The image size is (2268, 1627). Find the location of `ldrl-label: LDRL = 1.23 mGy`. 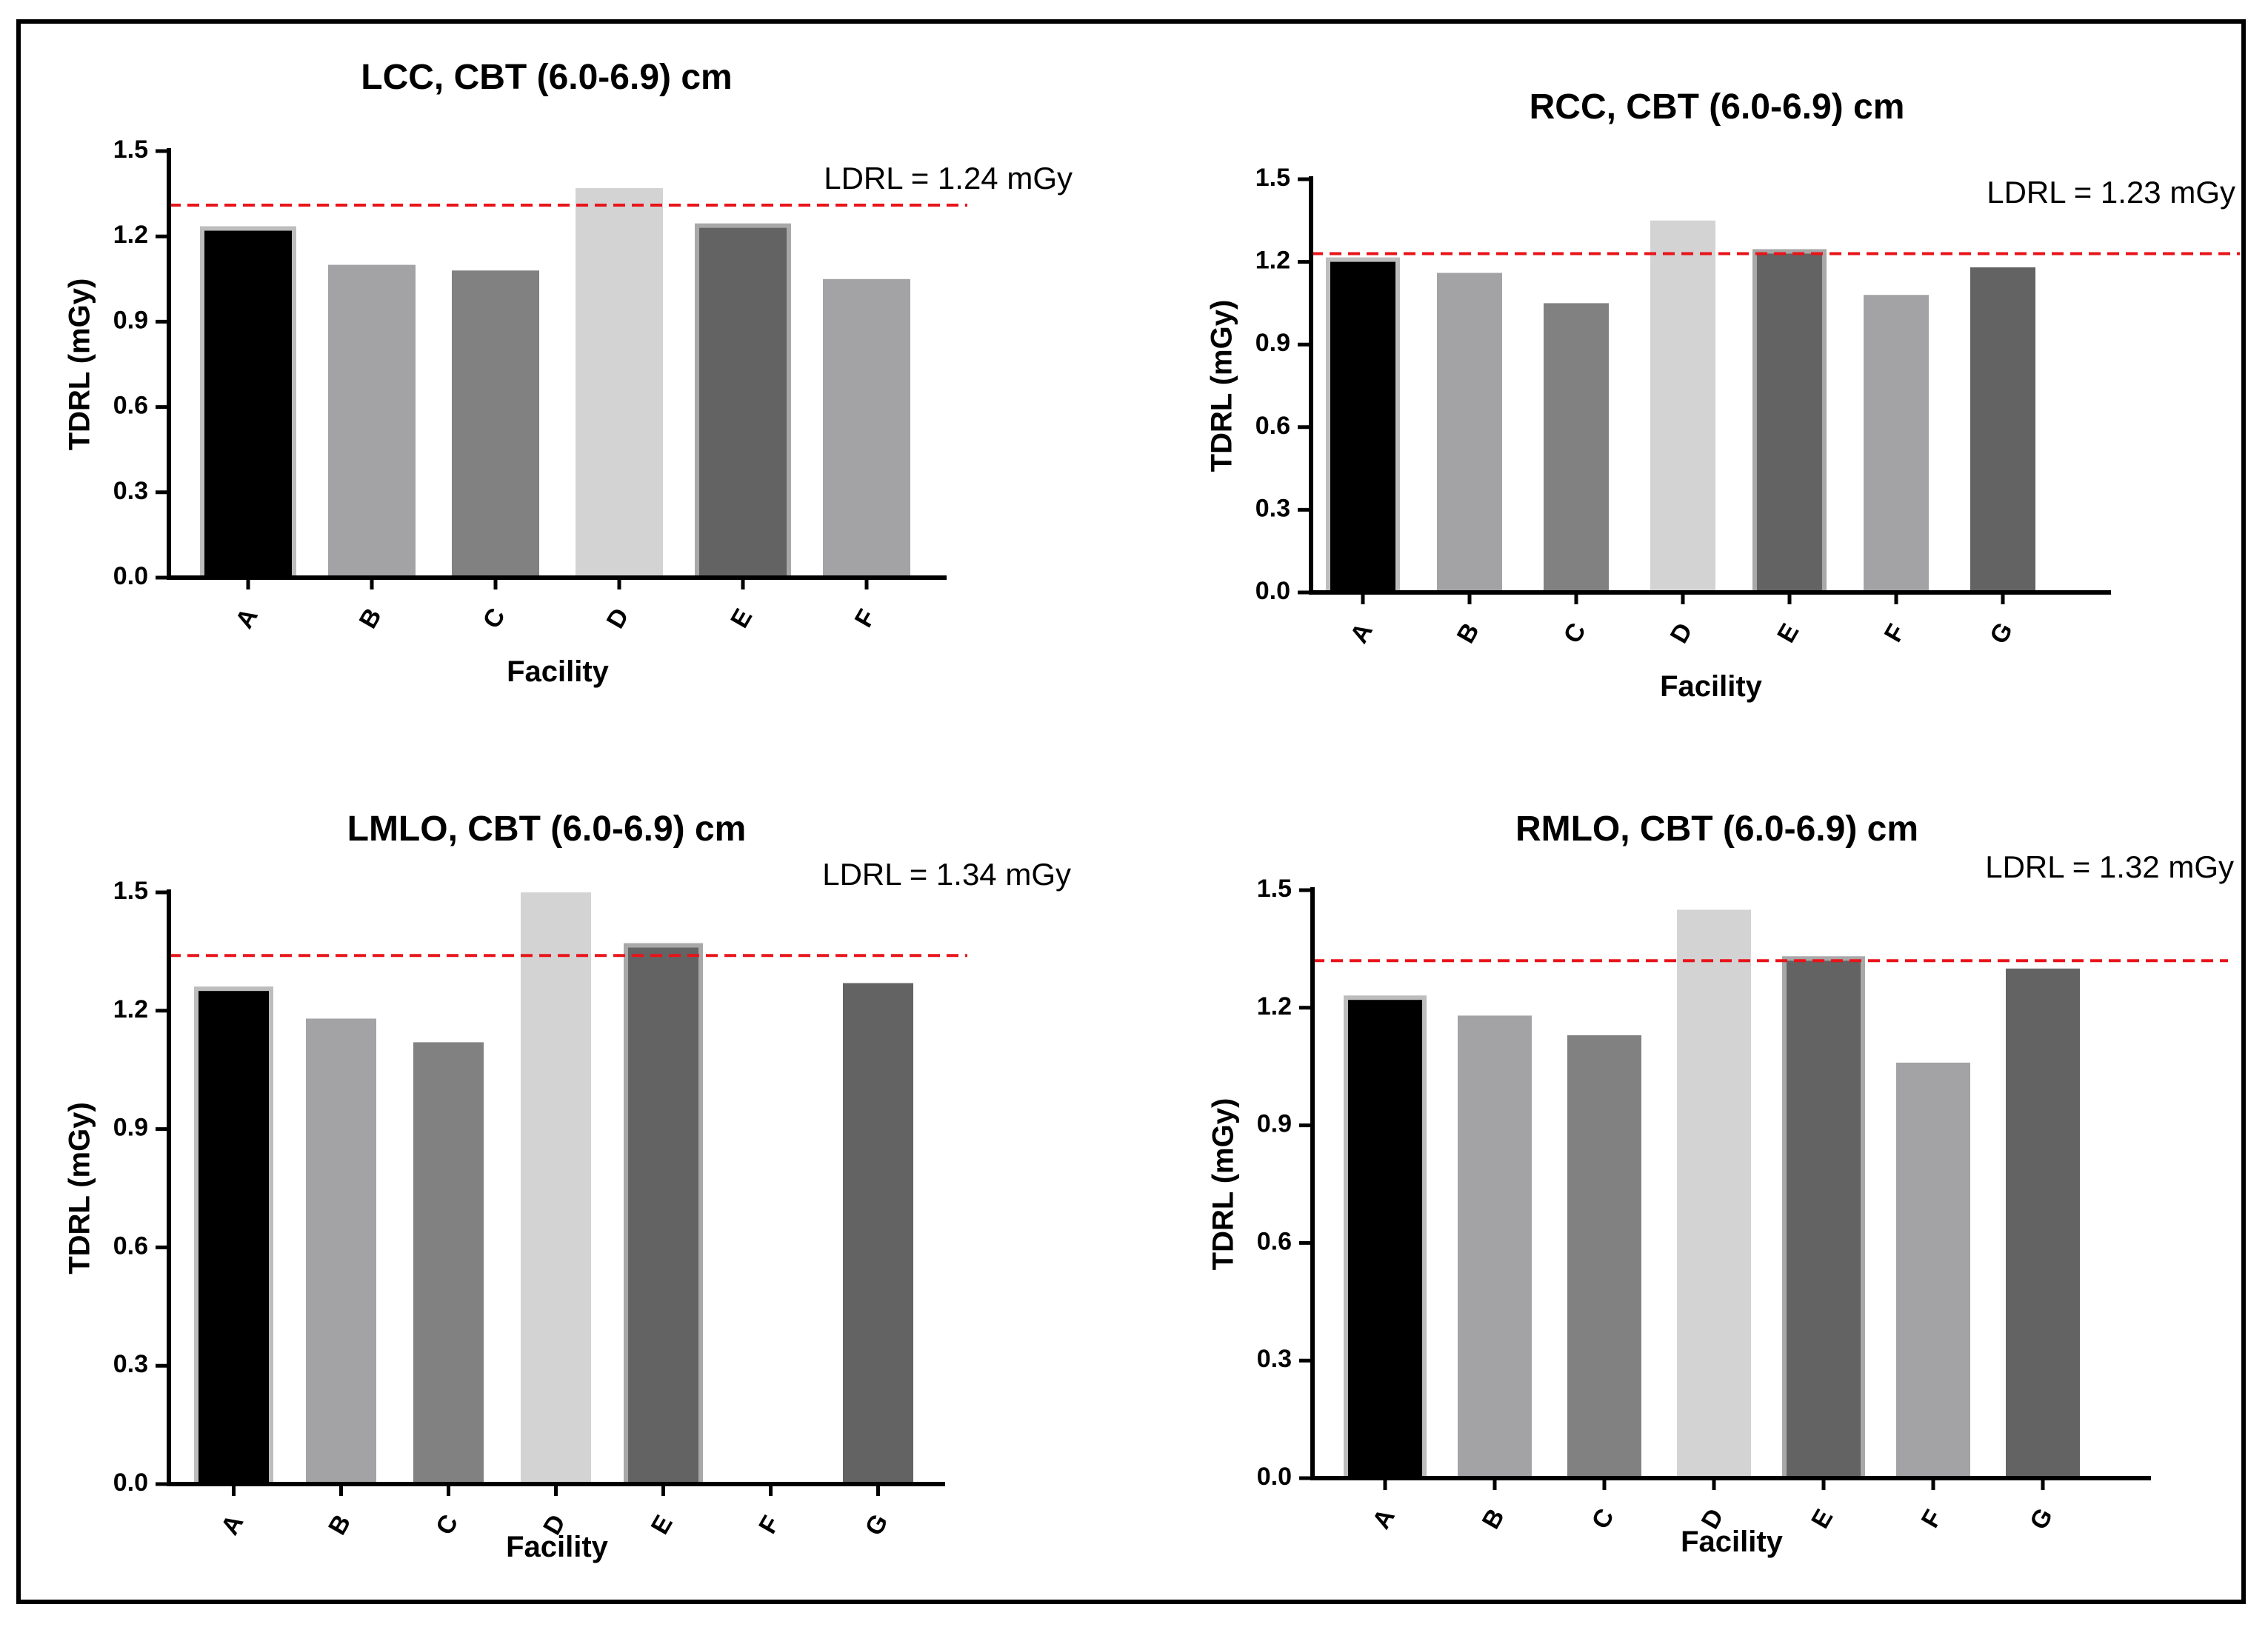

ldrl-label: LDRL = 1.23 mGy is located at coordinates (2111, 193).